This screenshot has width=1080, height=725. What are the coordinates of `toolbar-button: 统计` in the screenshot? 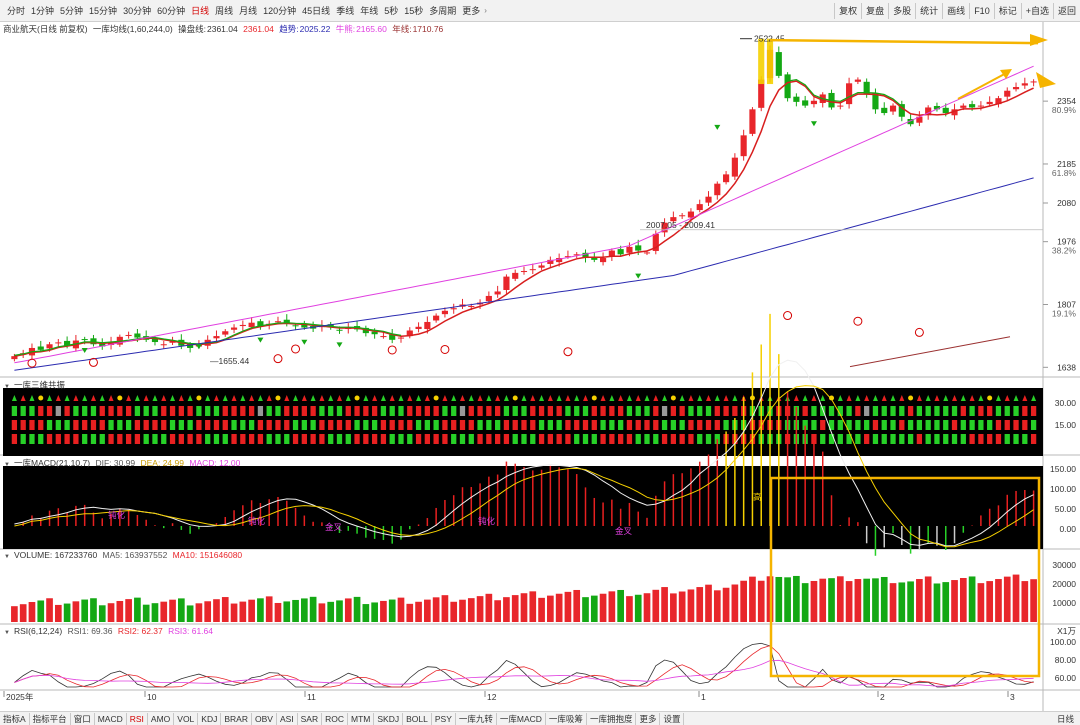 It's located at (928, 10).